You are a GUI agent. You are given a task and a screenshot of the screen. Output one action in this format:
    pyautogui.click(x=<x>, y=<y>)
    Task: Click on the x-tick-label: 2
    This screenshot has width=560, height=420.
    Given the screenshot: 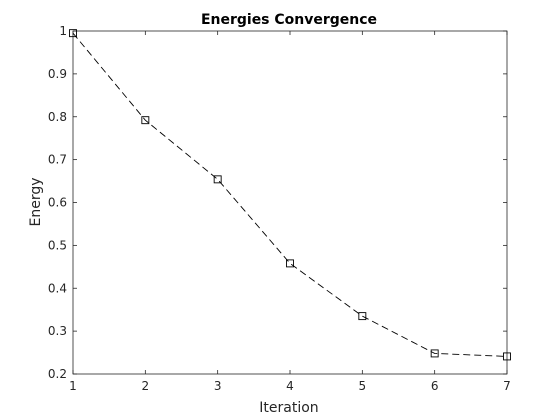 What is the action you would take?
    pyautogui.click(x=146, y=386)
    